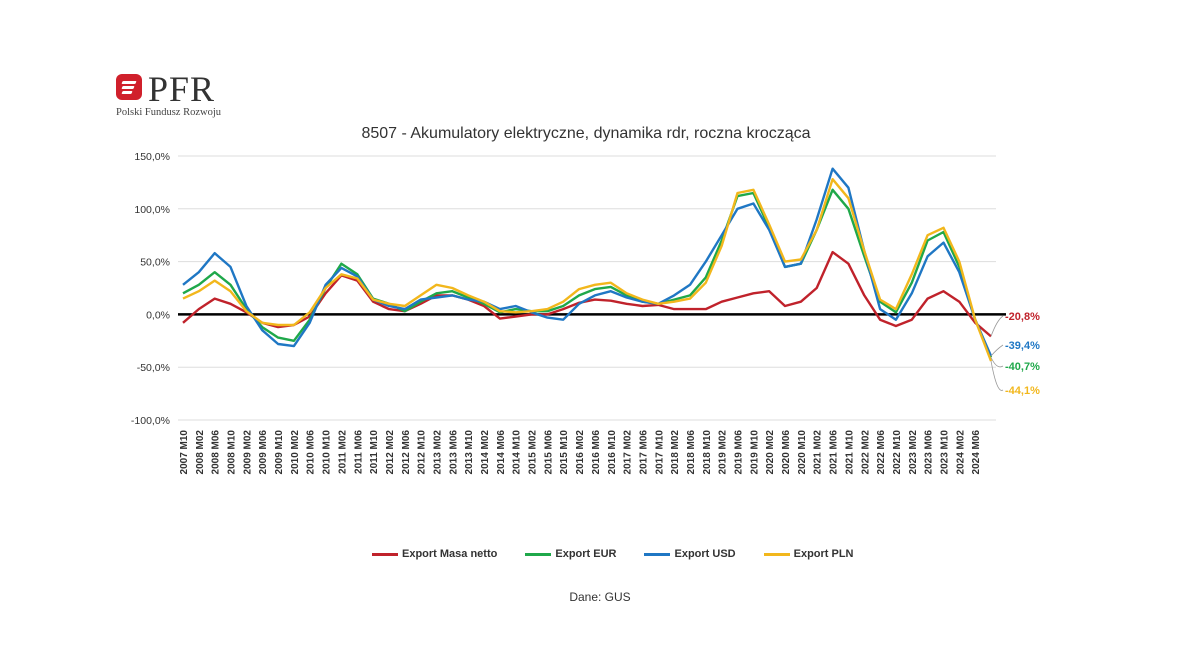 This screenshot has height=670, width=1200. Describe the element at coordinates (705, 554) in the screenshot. I see `legend-label: Export USD` at that location.